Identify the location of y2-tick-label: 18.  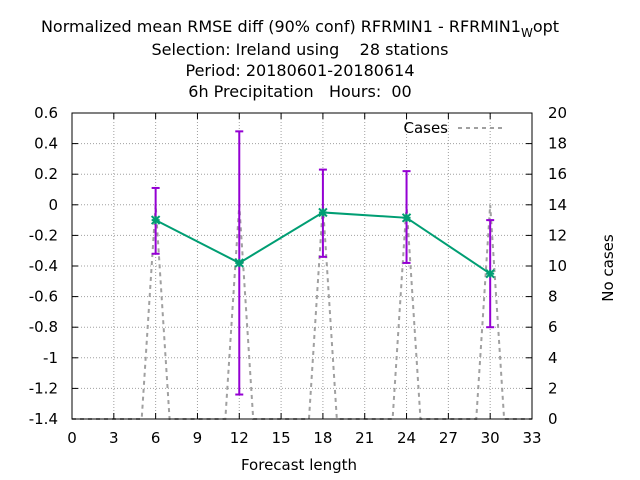
(557, 144).